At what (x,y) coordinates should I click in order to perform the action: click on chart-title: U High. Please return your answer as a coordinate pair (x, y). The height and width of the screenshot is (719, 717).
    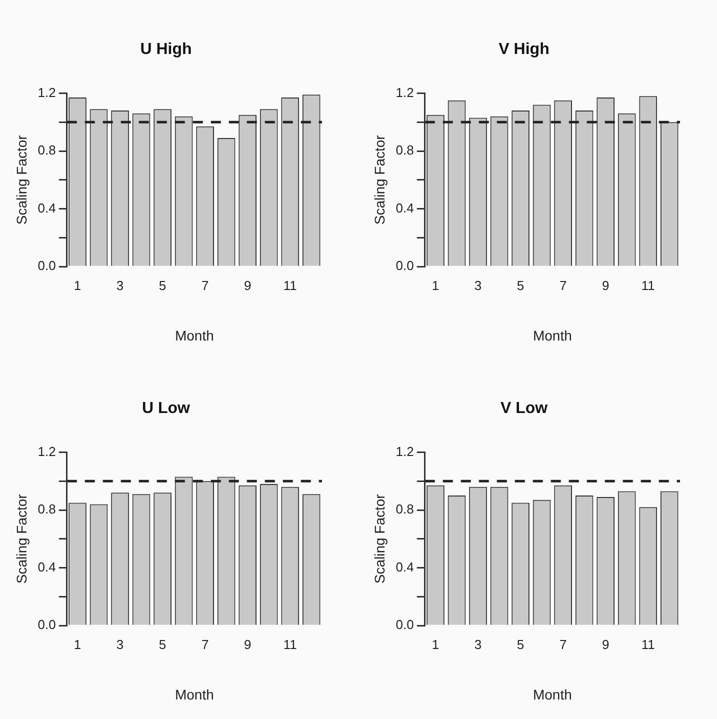
    Looking at the image, I should click on (166, 49).